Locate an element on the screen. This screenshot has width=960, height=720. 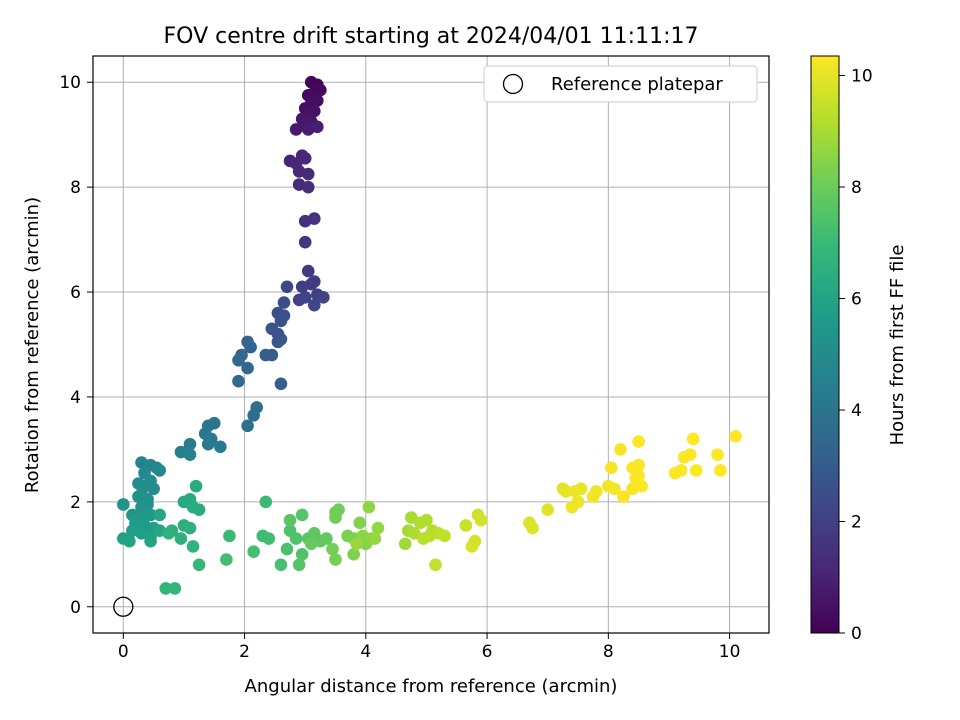
colorbar-tick-label: 0 is located at coordinates (856, 634).